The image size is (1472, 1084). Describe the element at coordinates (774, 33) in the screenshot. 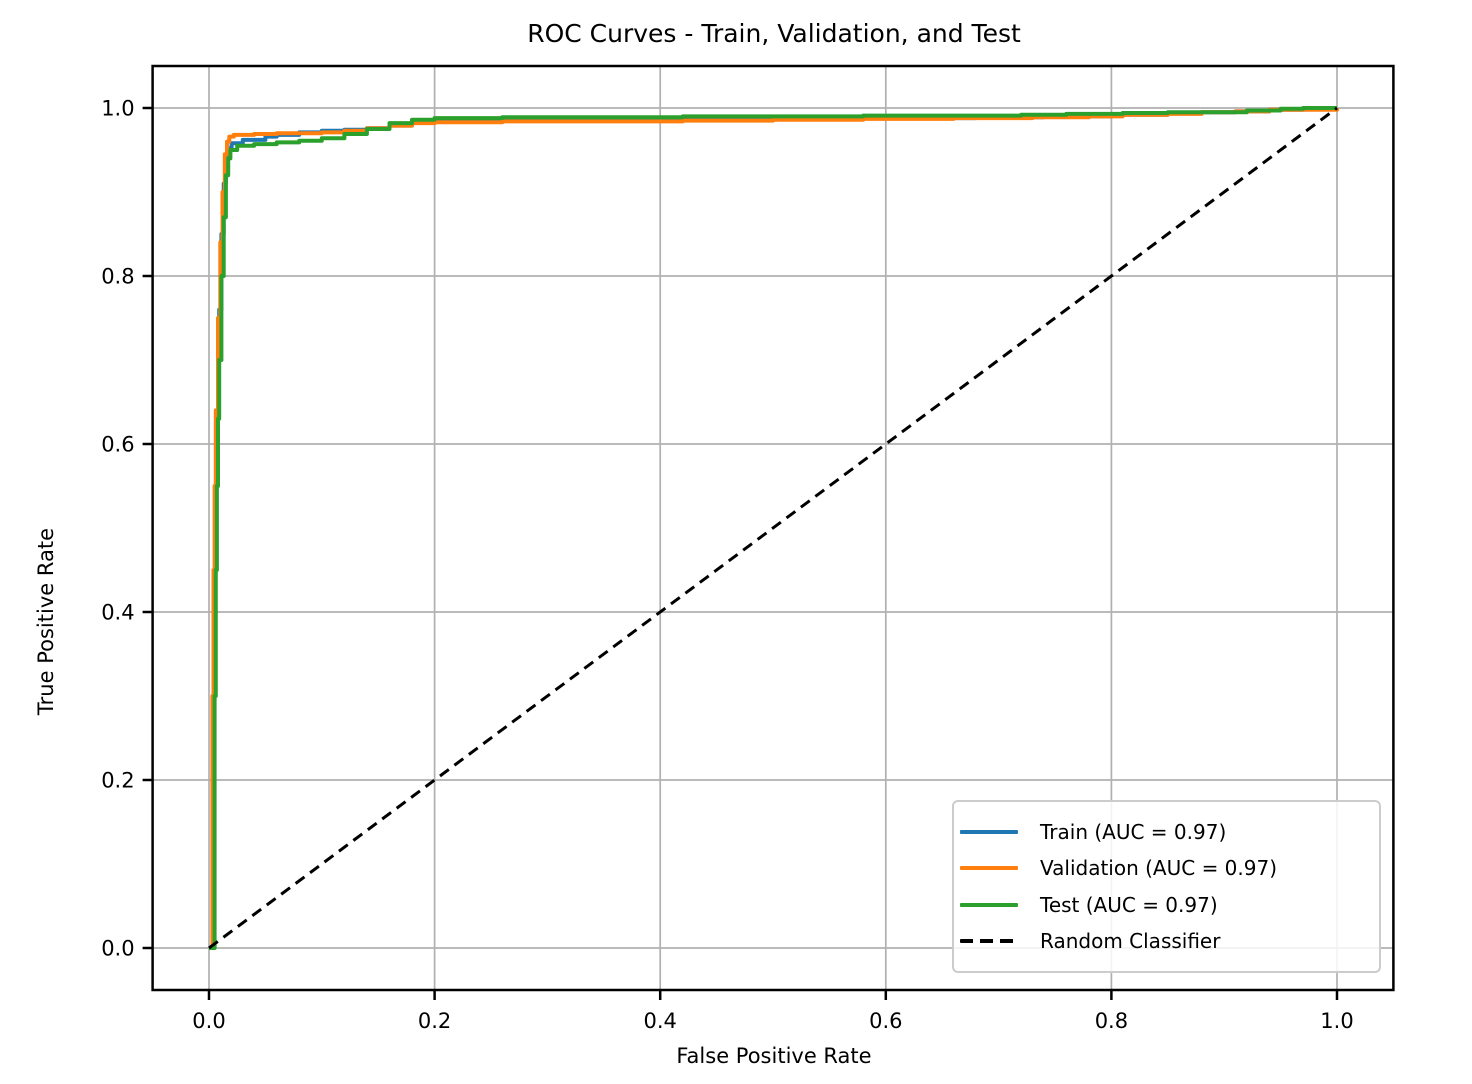

I see `chart-title: ROC Curves - Train, Validation, and Test` at that location.